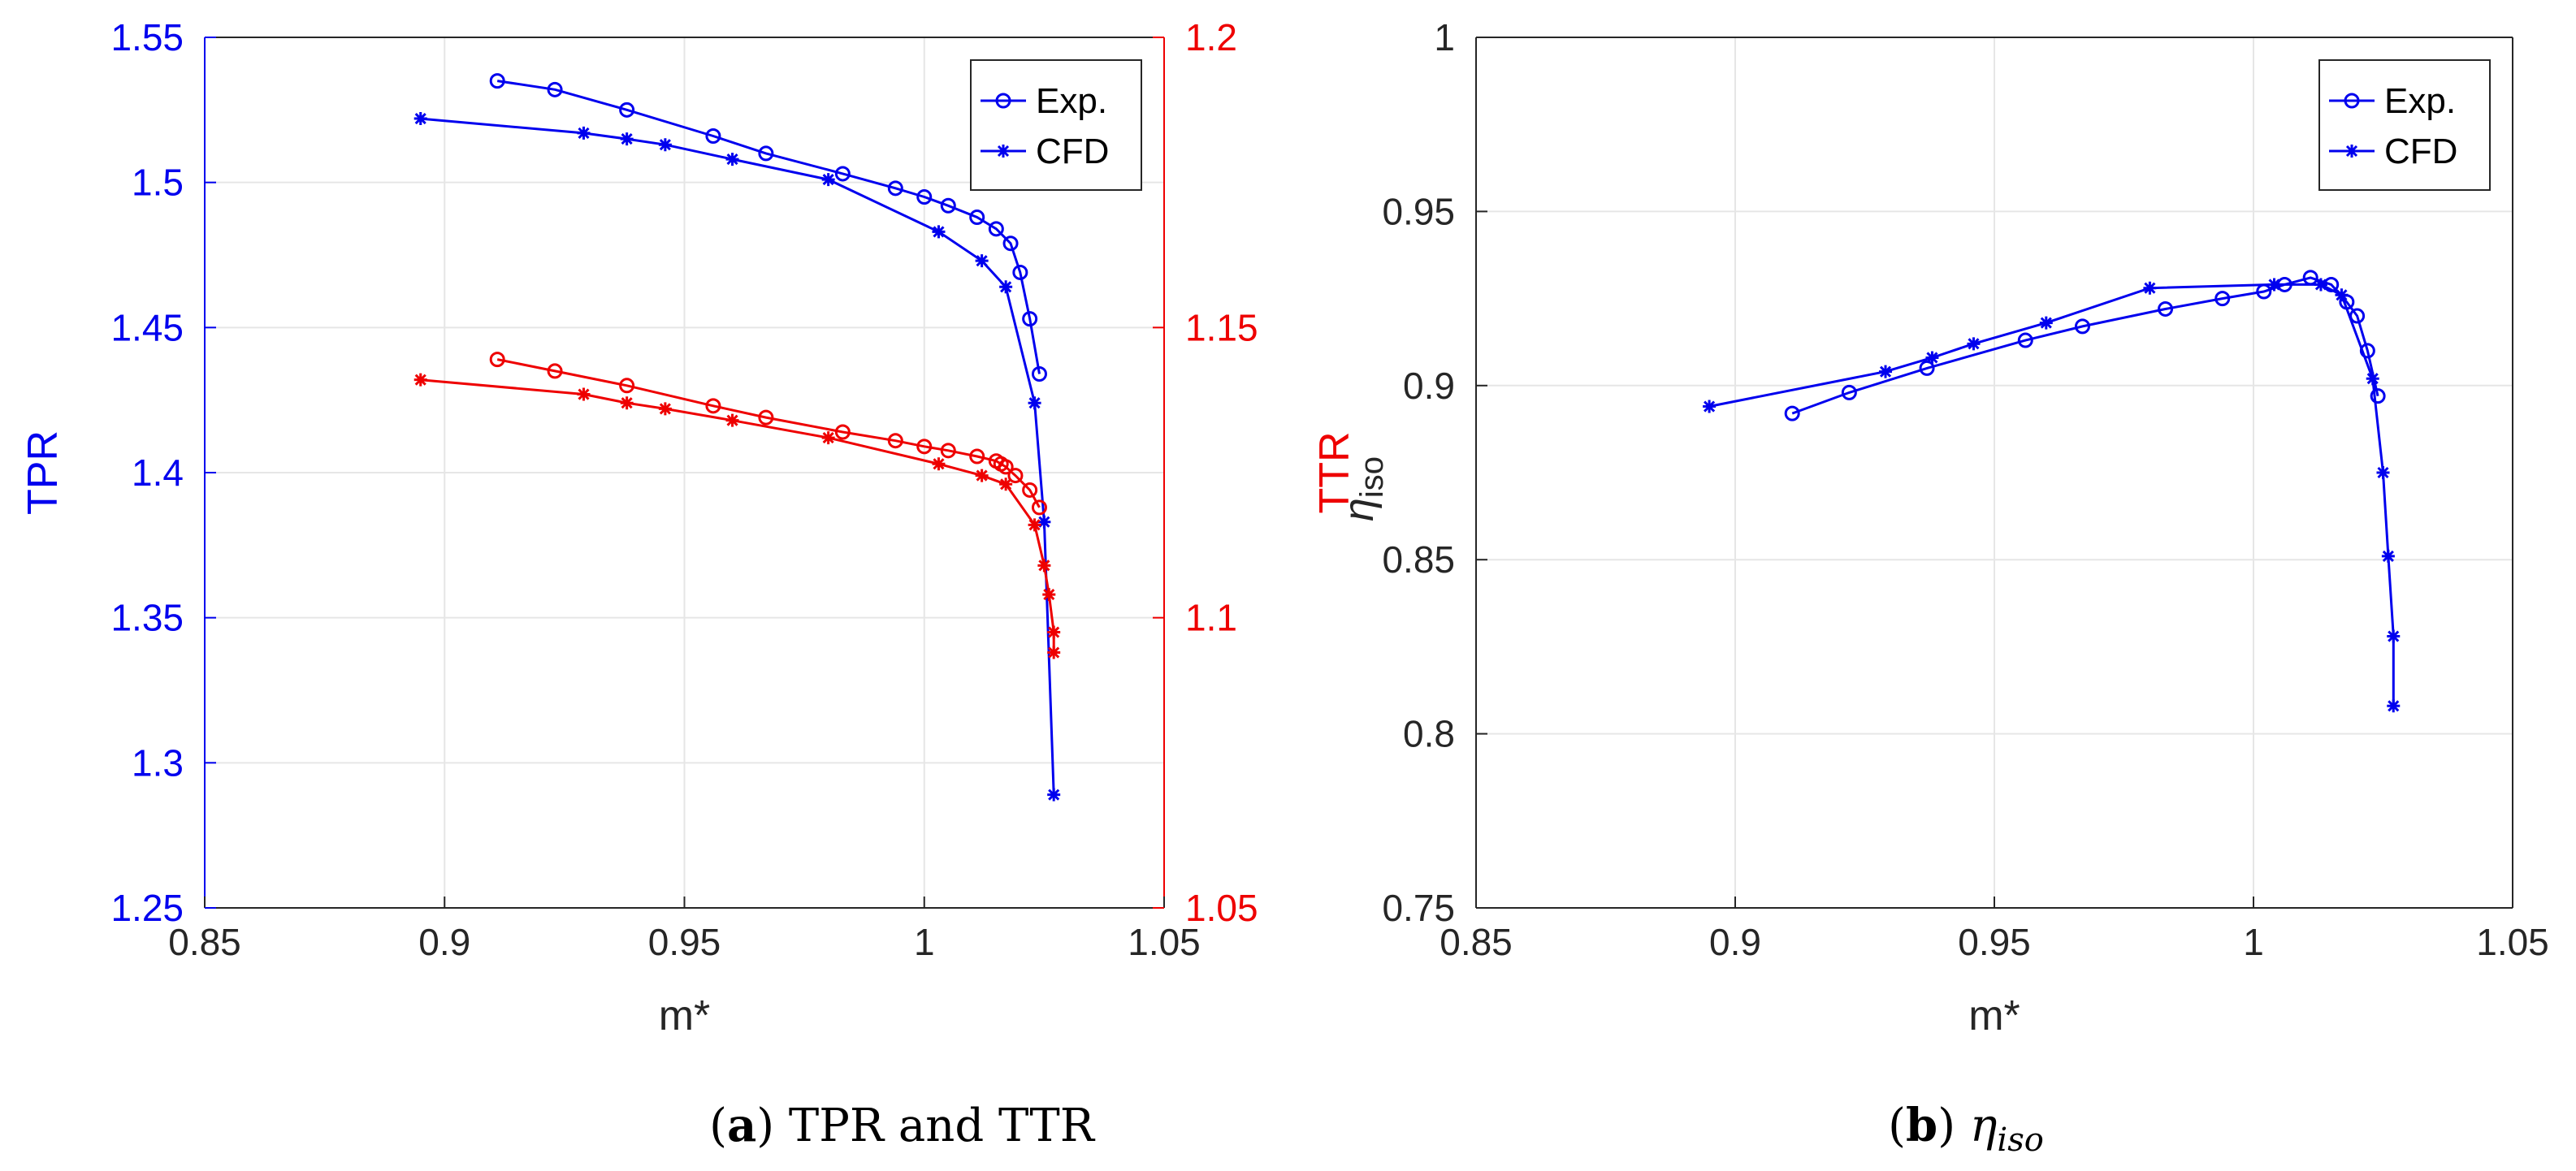 This screenshot has height=1171, width=2576. Describe the element at coordinates (2253, 942) in the screenshot. I see `x-tick-label: 1` at that location.